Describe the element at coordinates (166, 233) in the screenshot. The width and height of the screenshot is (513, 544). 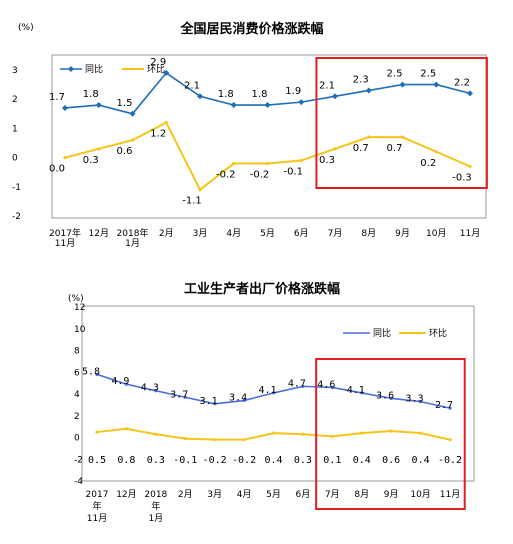
I see `cpi-x-tick-label: 2月` at that location.